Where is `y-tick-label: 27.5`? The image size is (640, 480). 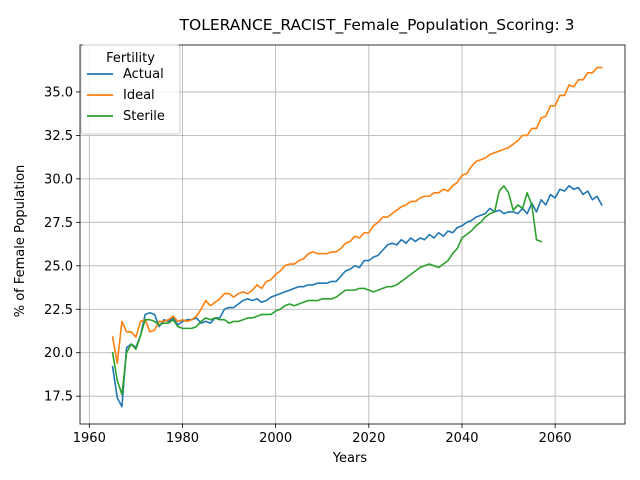 y-tick-label: 27.5 is located at coordinates (58, 223).